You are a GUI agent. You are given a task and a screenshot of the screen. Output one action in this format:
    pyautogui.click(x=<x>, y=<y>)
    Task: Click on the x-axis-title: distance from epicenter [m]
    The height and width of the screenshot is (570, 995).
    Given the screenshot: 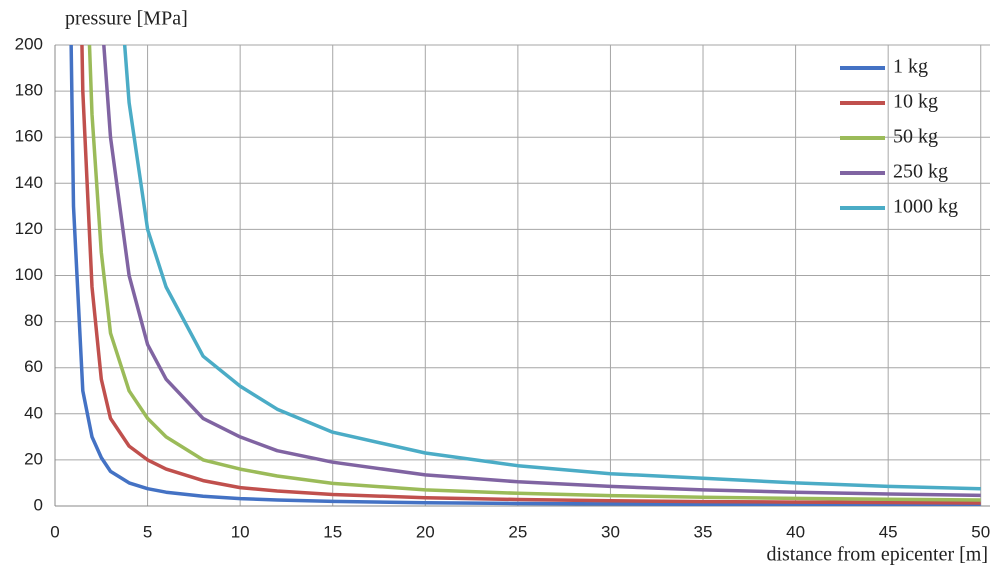 What is the action you would take?
    pyautogui.click(x=877, y=555)
    